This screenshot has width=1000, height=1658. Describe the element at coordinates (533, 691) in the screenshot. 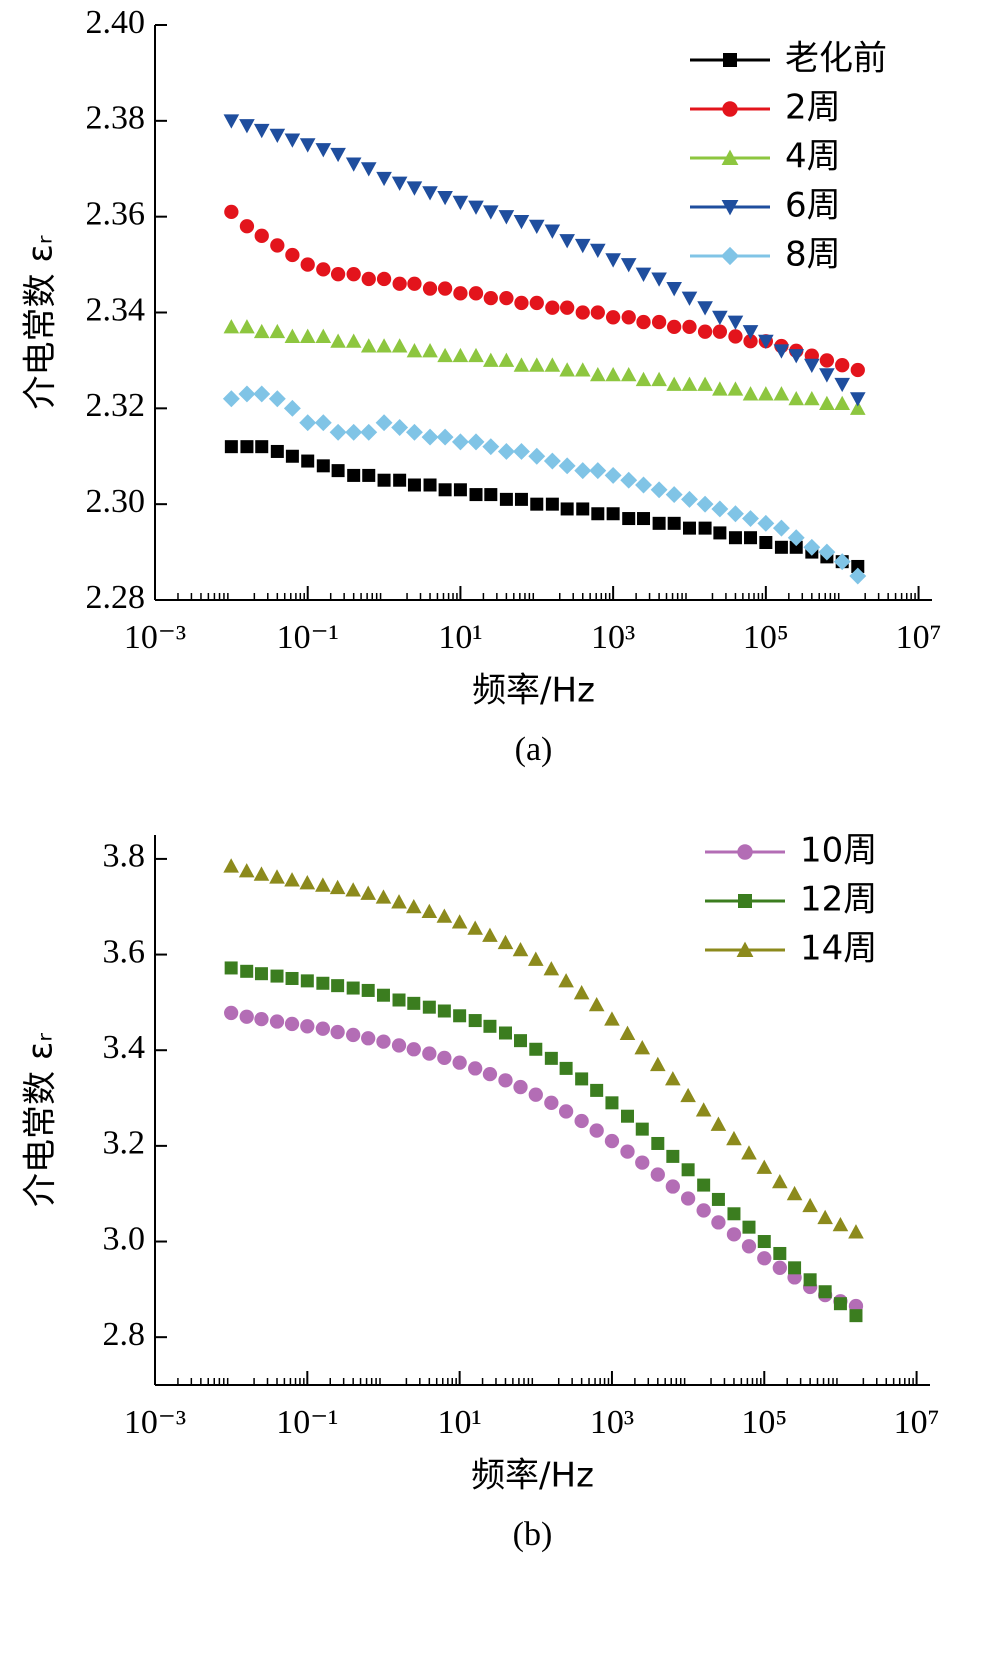

I see `x-axis-label: 频率/Hz` at that location.